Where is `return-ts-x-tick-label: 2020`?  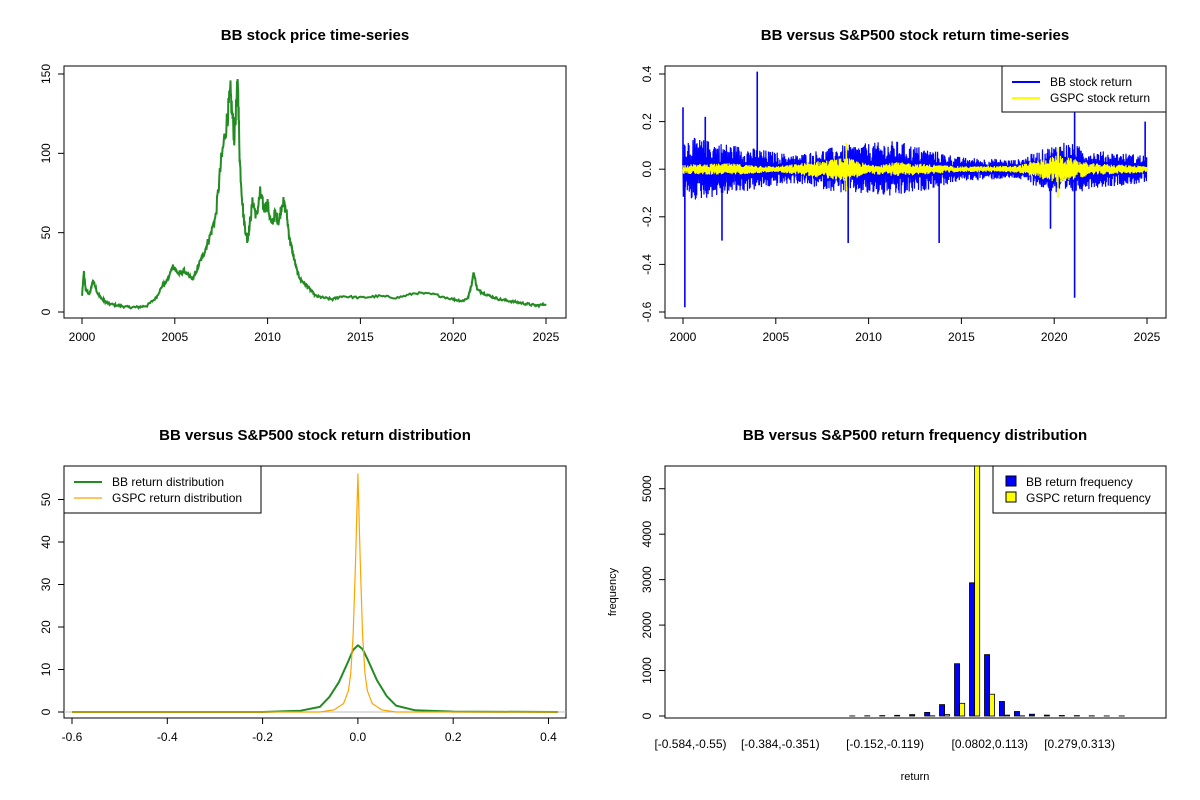
return-ts-x-tick-label: 2020 is located at coordinates (1054, 337).